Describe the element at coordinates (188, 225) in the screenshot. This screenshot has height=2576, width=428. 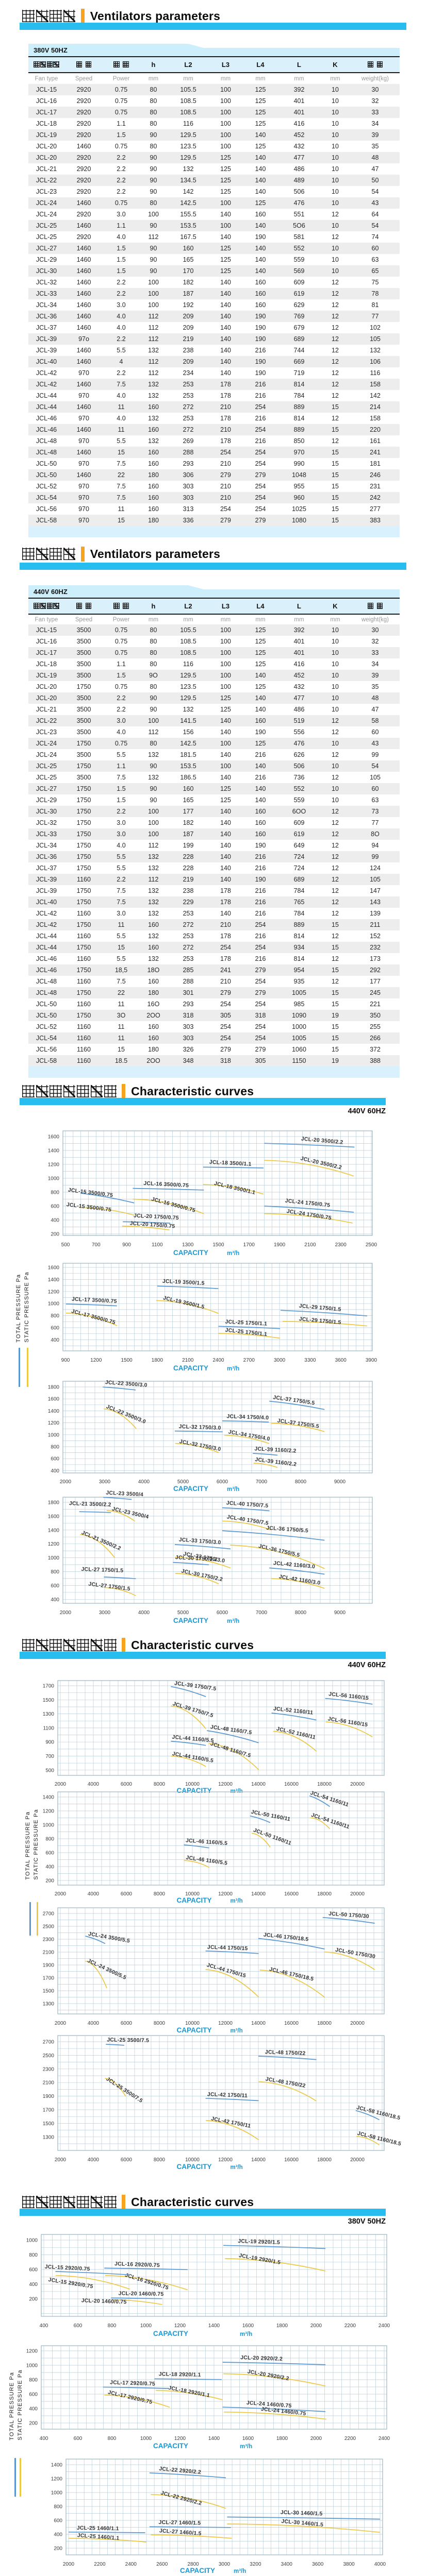
I see `cell: 153.5` at that location.